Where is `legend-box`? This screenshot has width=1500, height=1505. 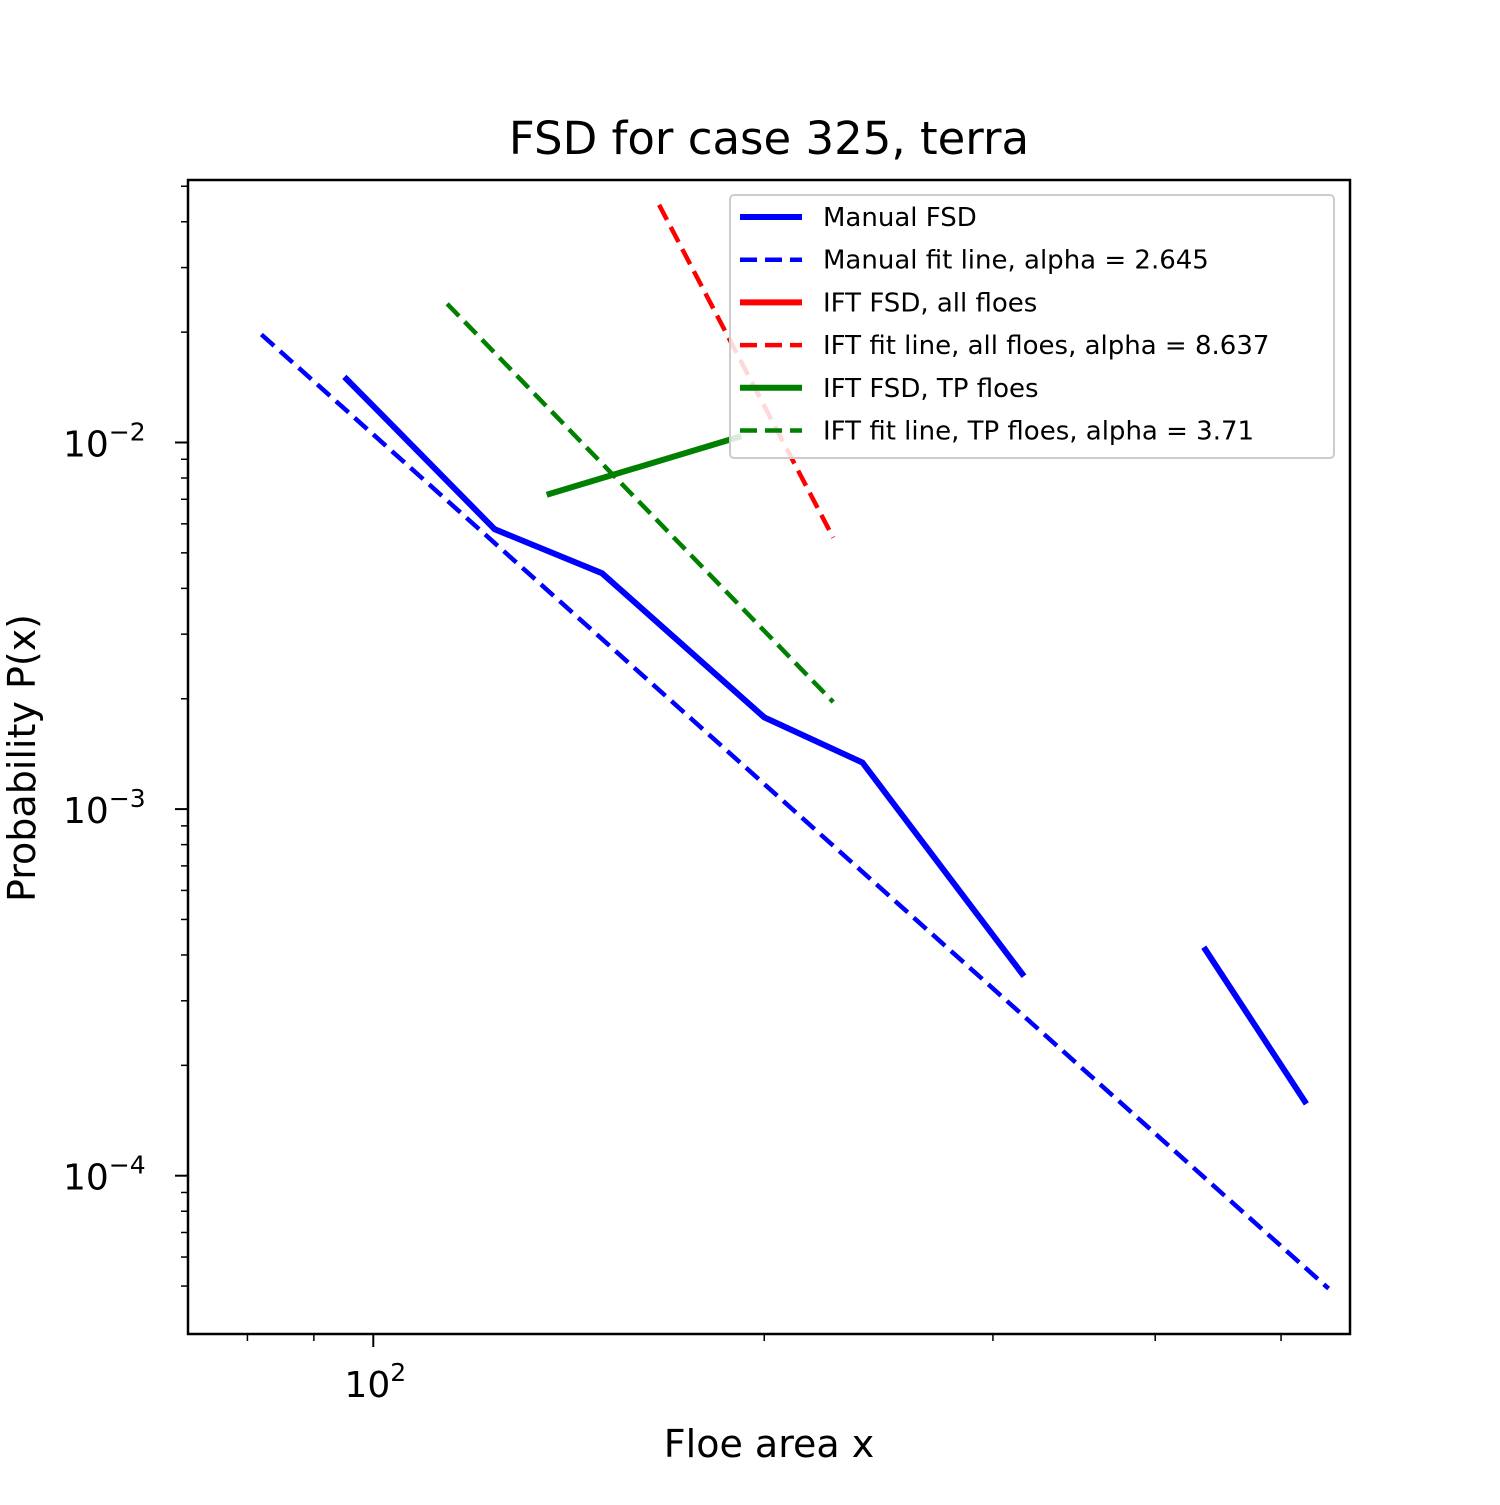
legend-box is located at coordinates (1032, 326).